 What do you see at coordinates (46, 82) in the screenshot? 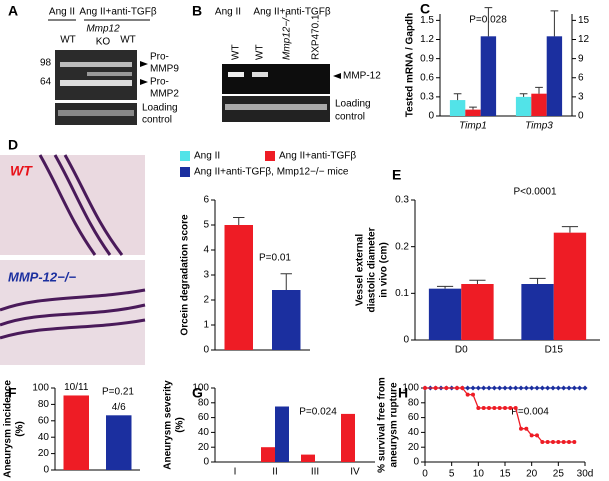
I see `size-marker: 64` at bounding box center [46, 82].